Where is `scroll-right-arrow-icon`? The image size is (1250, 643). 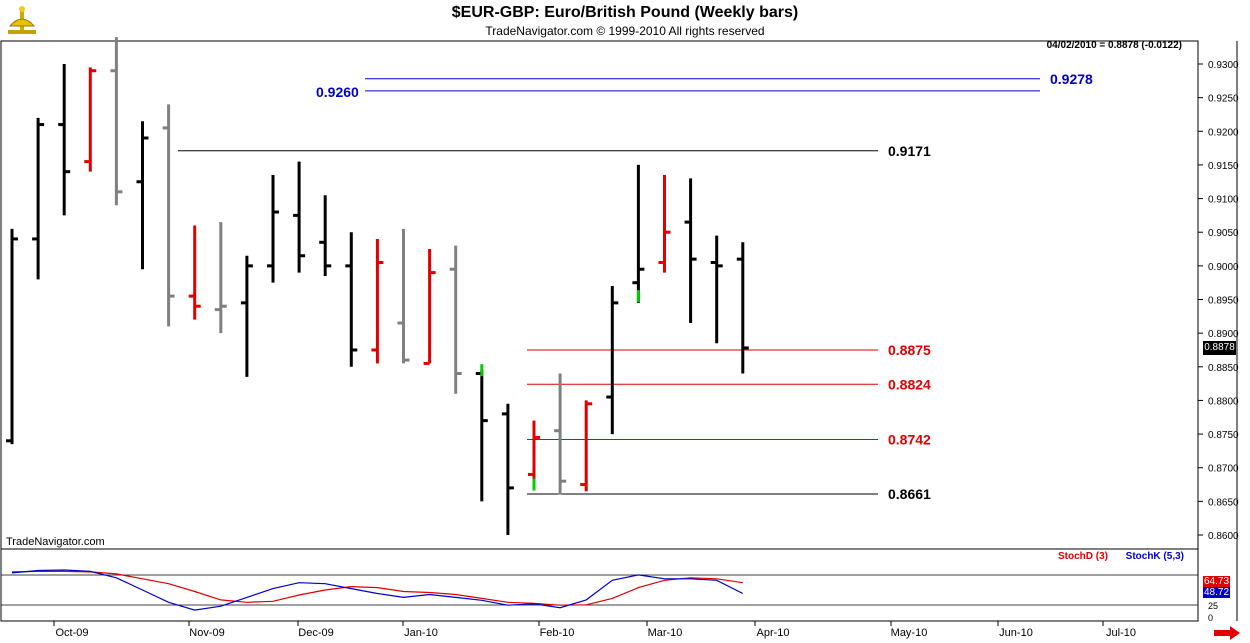 scroll-right-arrow-icon is located at coordinates (1227, 633).